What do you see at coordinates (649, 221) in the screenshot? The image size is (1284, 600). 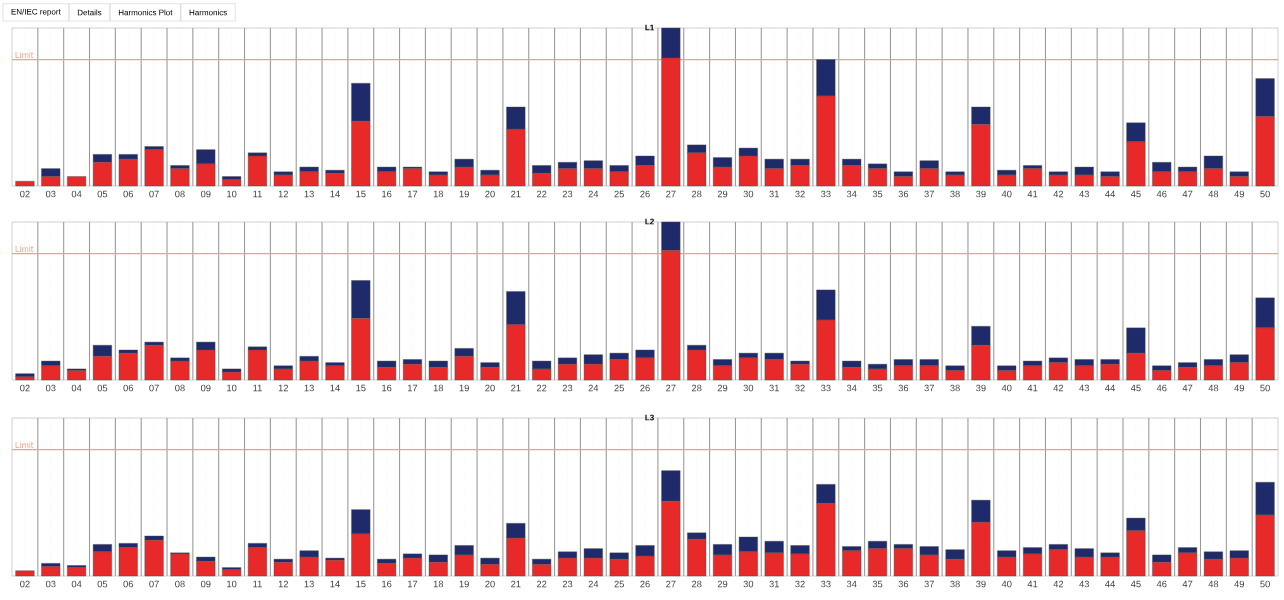 I see `chart-title: L2` at bounding box center [649, 221].